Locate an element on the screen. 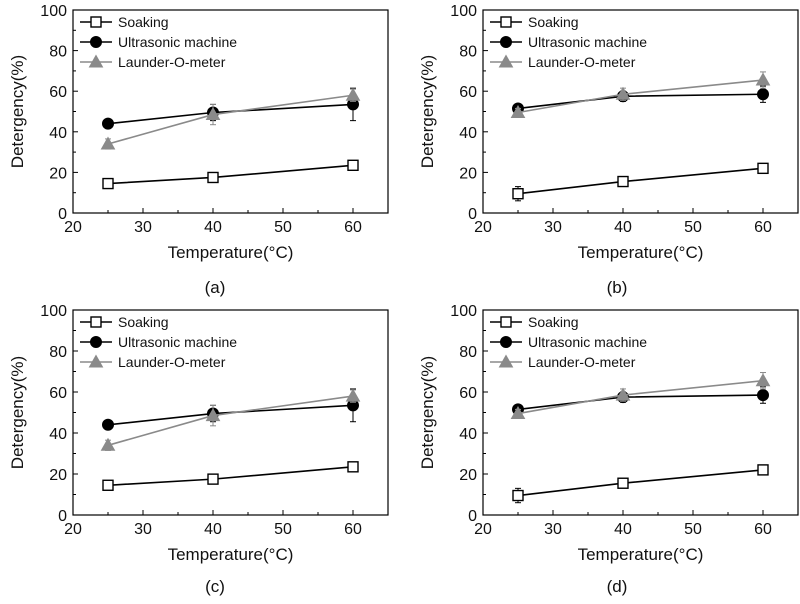  panel-caption: (d) is located at coordinates (617, 586).